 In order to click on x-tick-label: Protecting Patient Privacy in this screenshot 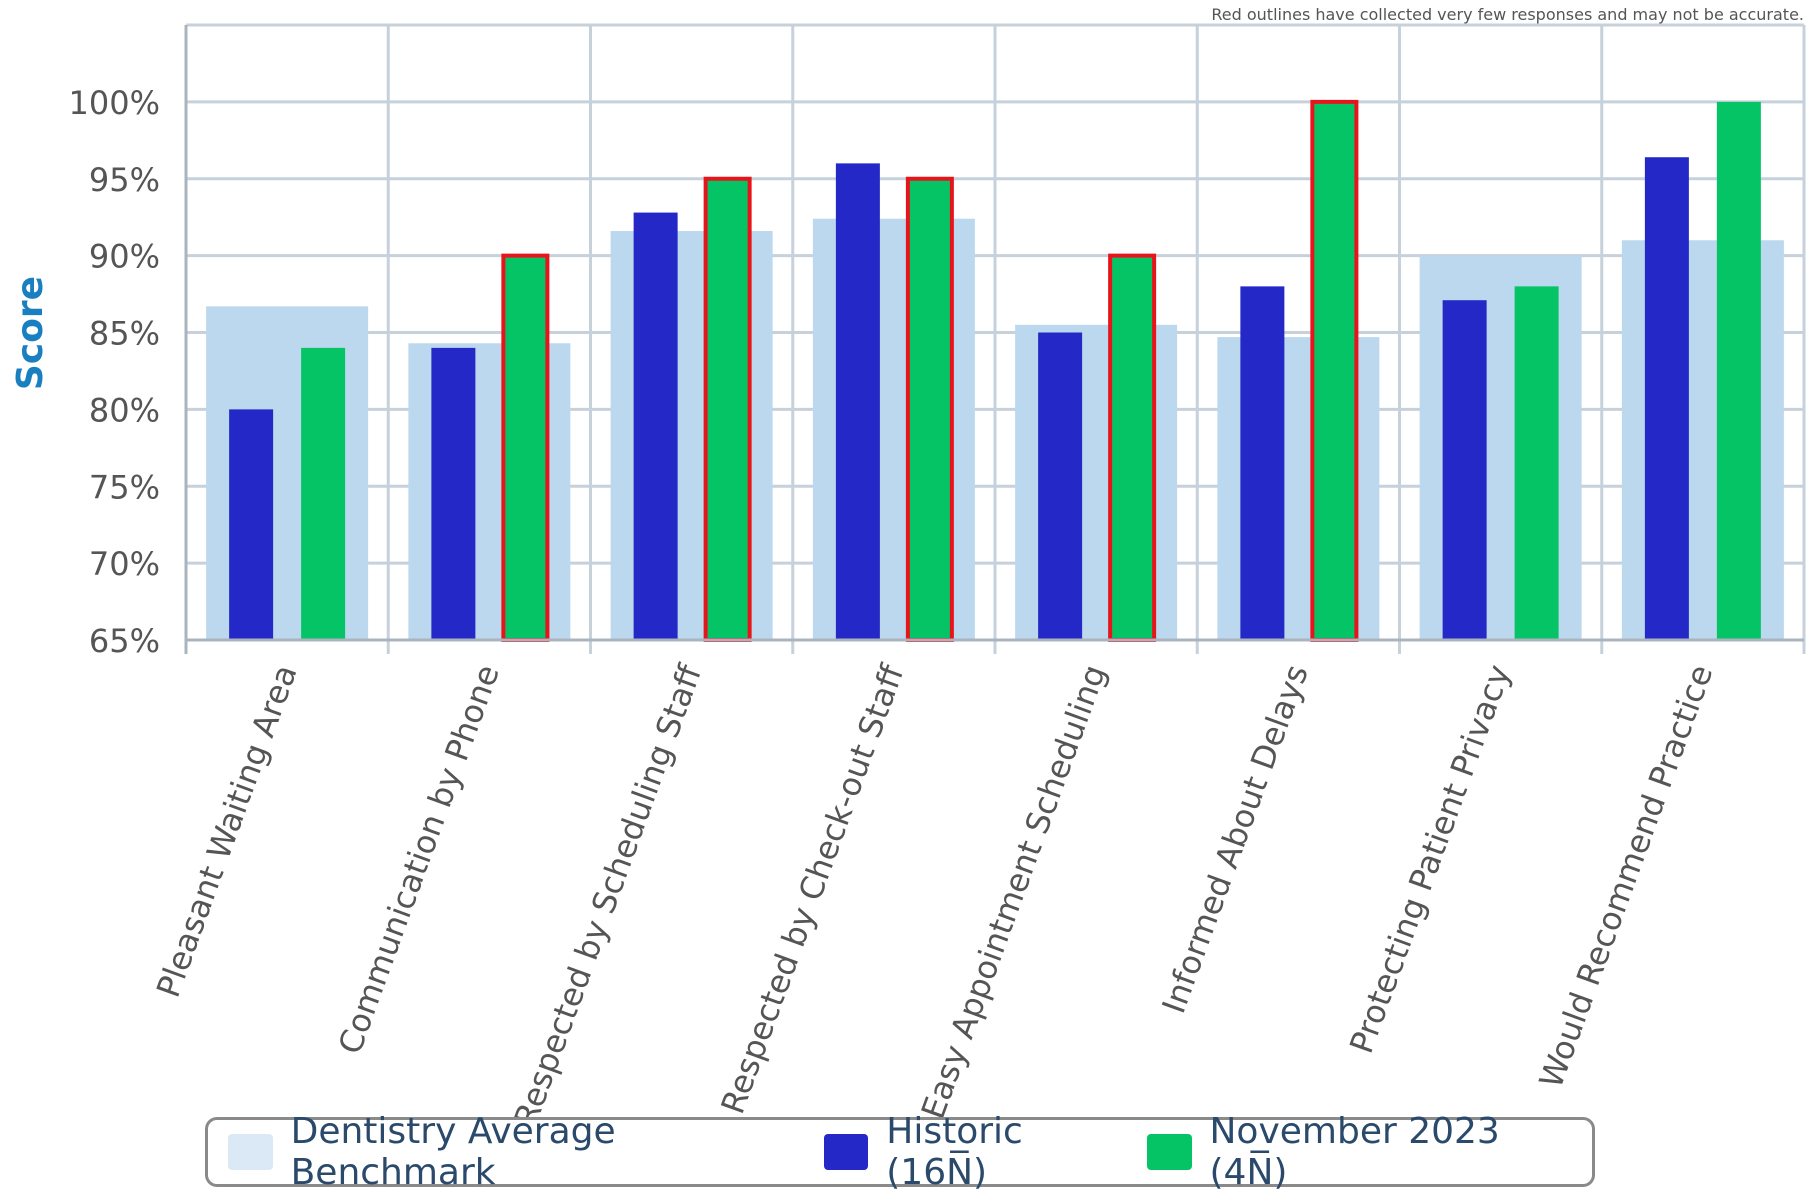, I will do `click(1430, 859)`.